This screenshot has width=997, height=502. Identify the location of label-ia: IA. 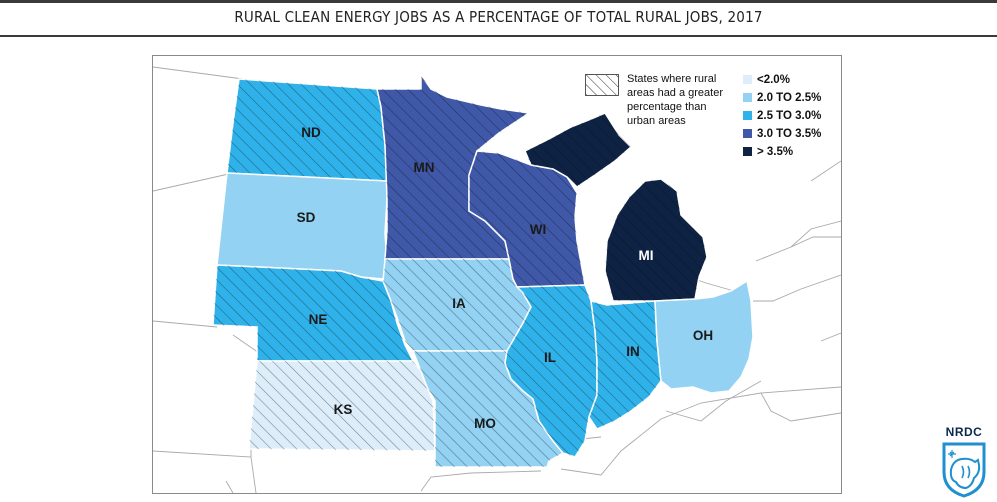
(459, 303).